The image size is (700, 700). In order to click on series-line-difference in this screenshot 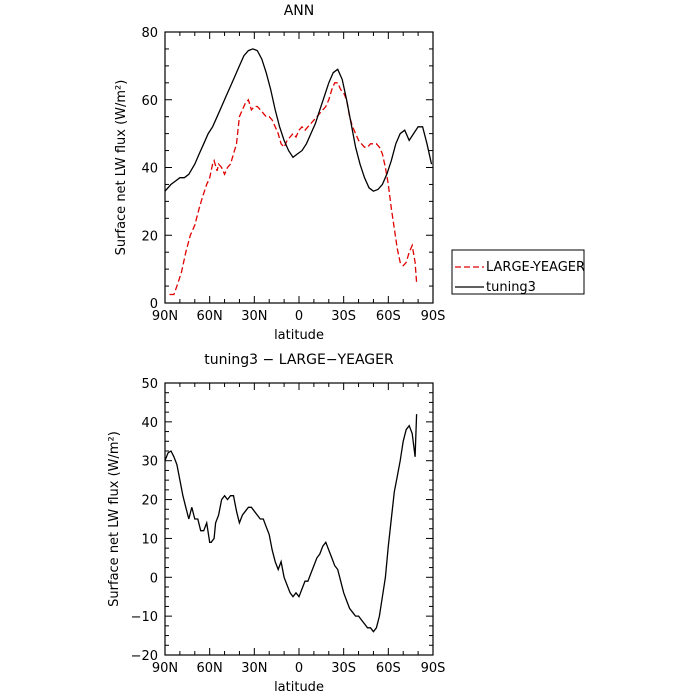, I will do `click(291, 523)`.